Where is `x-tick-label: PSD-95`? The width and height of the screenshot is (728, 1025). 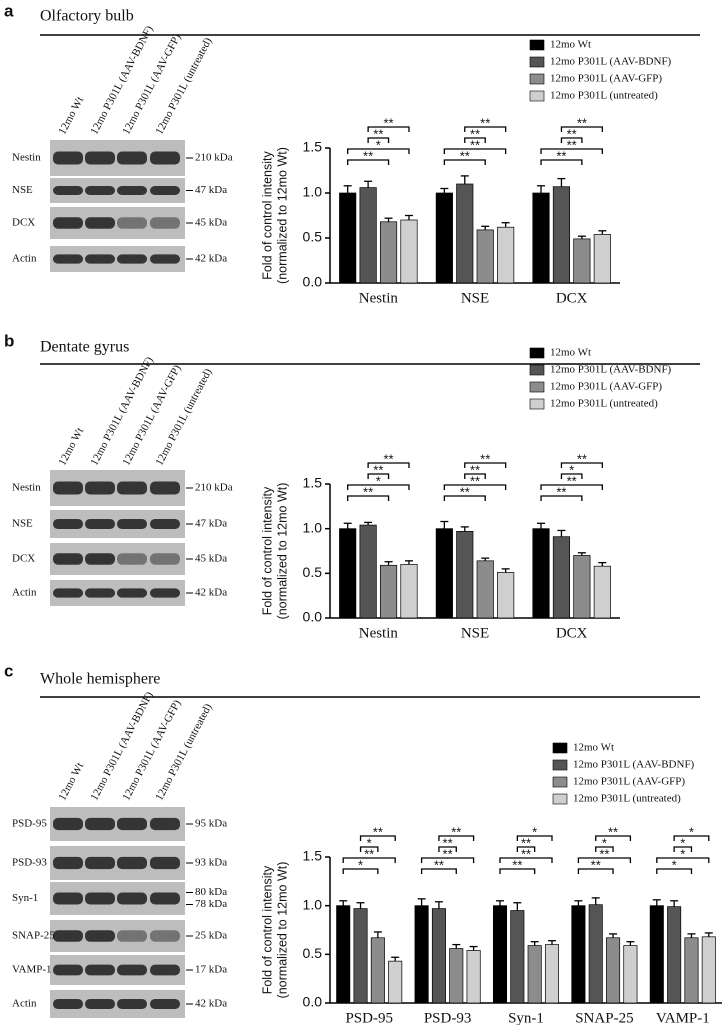
x-tick-label: PSD-95 is located at coordinates (369, 1017).